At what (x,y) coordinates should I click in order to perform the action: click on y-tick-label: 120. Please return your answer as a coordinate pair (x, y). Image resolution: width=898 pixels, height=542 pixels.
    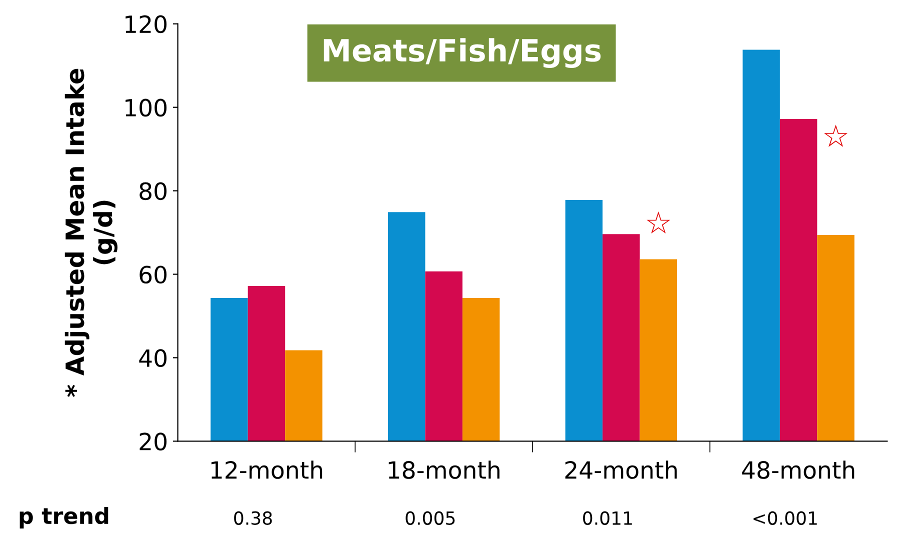
    Looking at the image, I should click on (146, 24).